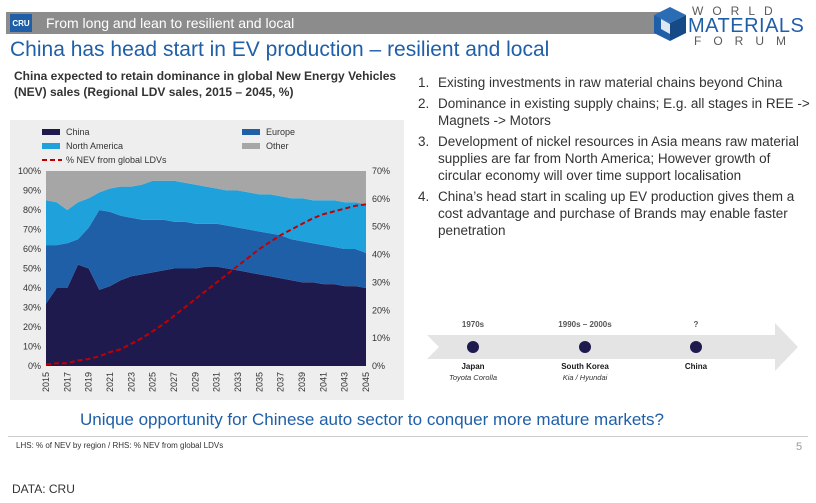 This screenshot has height=503, width=816. What do you see at coordinates (737, 11) in the screenshot?
I see `brand-line-world: WORLD` at bounding box center [737, 11].